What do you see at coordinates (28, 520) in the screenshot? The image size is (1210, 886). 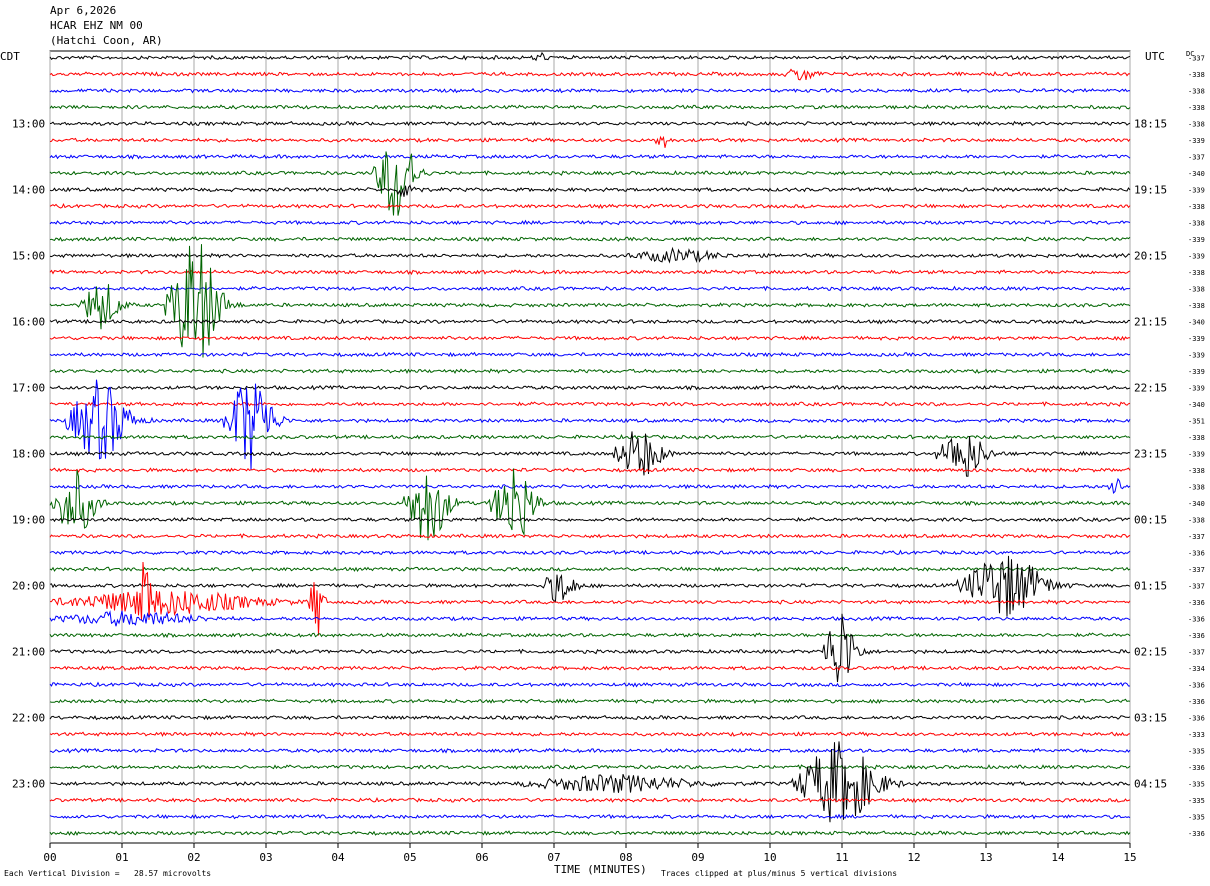 I see `left-time-label: 19:00` at bounding box center [28, 520].